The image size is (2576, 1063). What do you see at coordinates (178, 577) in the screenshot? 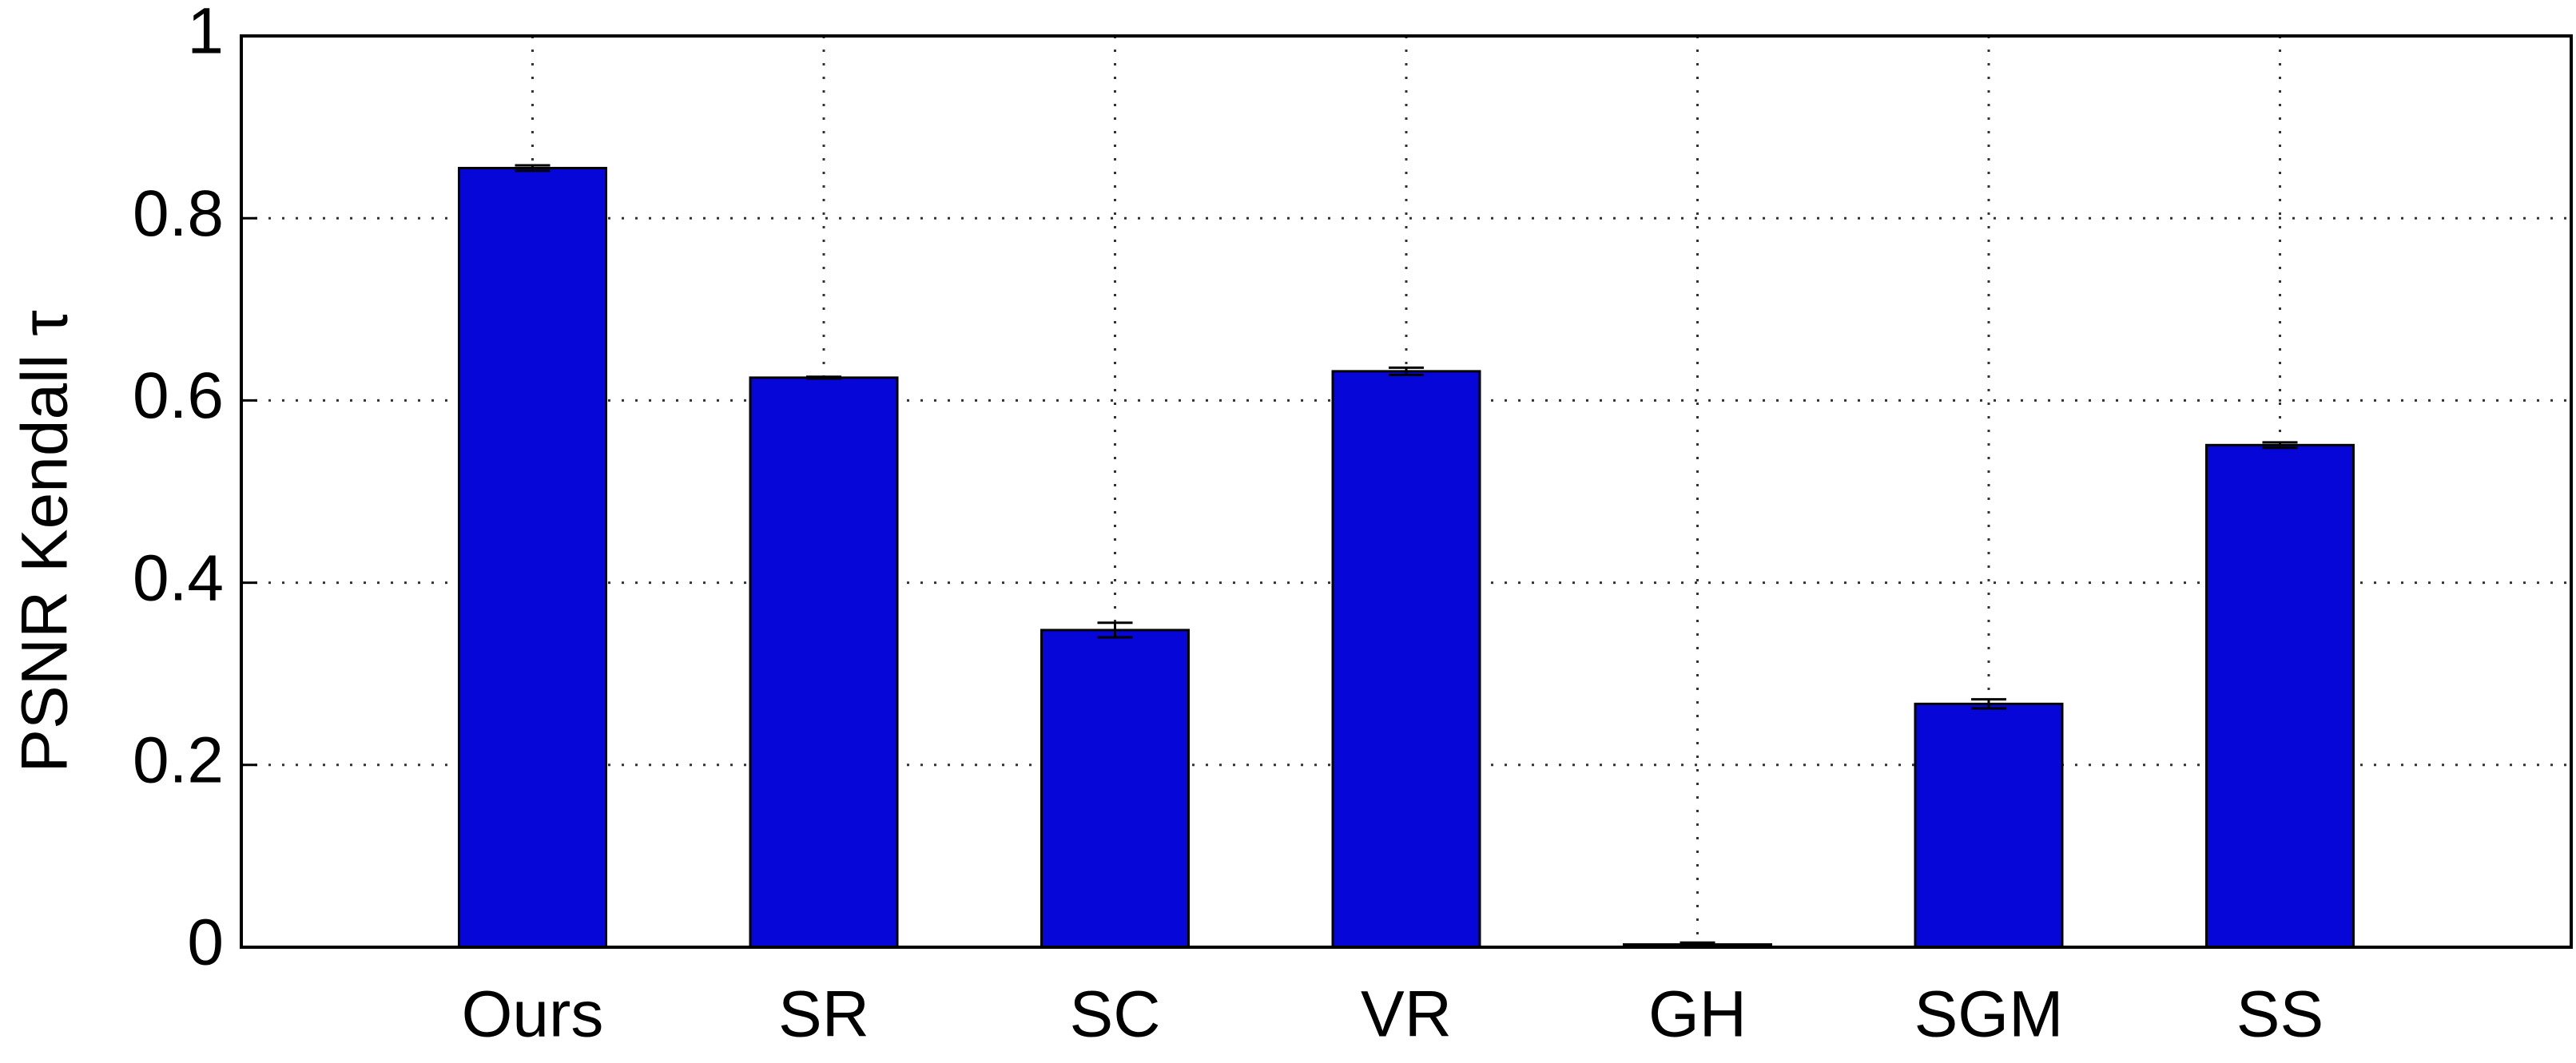
I see `y-tick-label: 0.4` at bounding box center [178, 577].